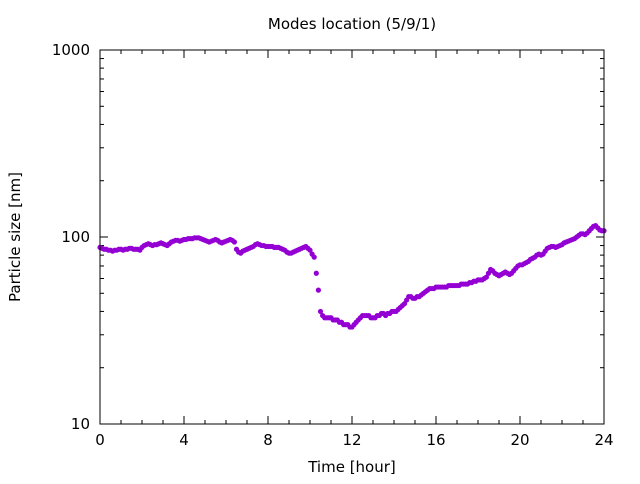 The image size is (640, 484). I want to click on y-tick-label: 100, so click(75, 237).